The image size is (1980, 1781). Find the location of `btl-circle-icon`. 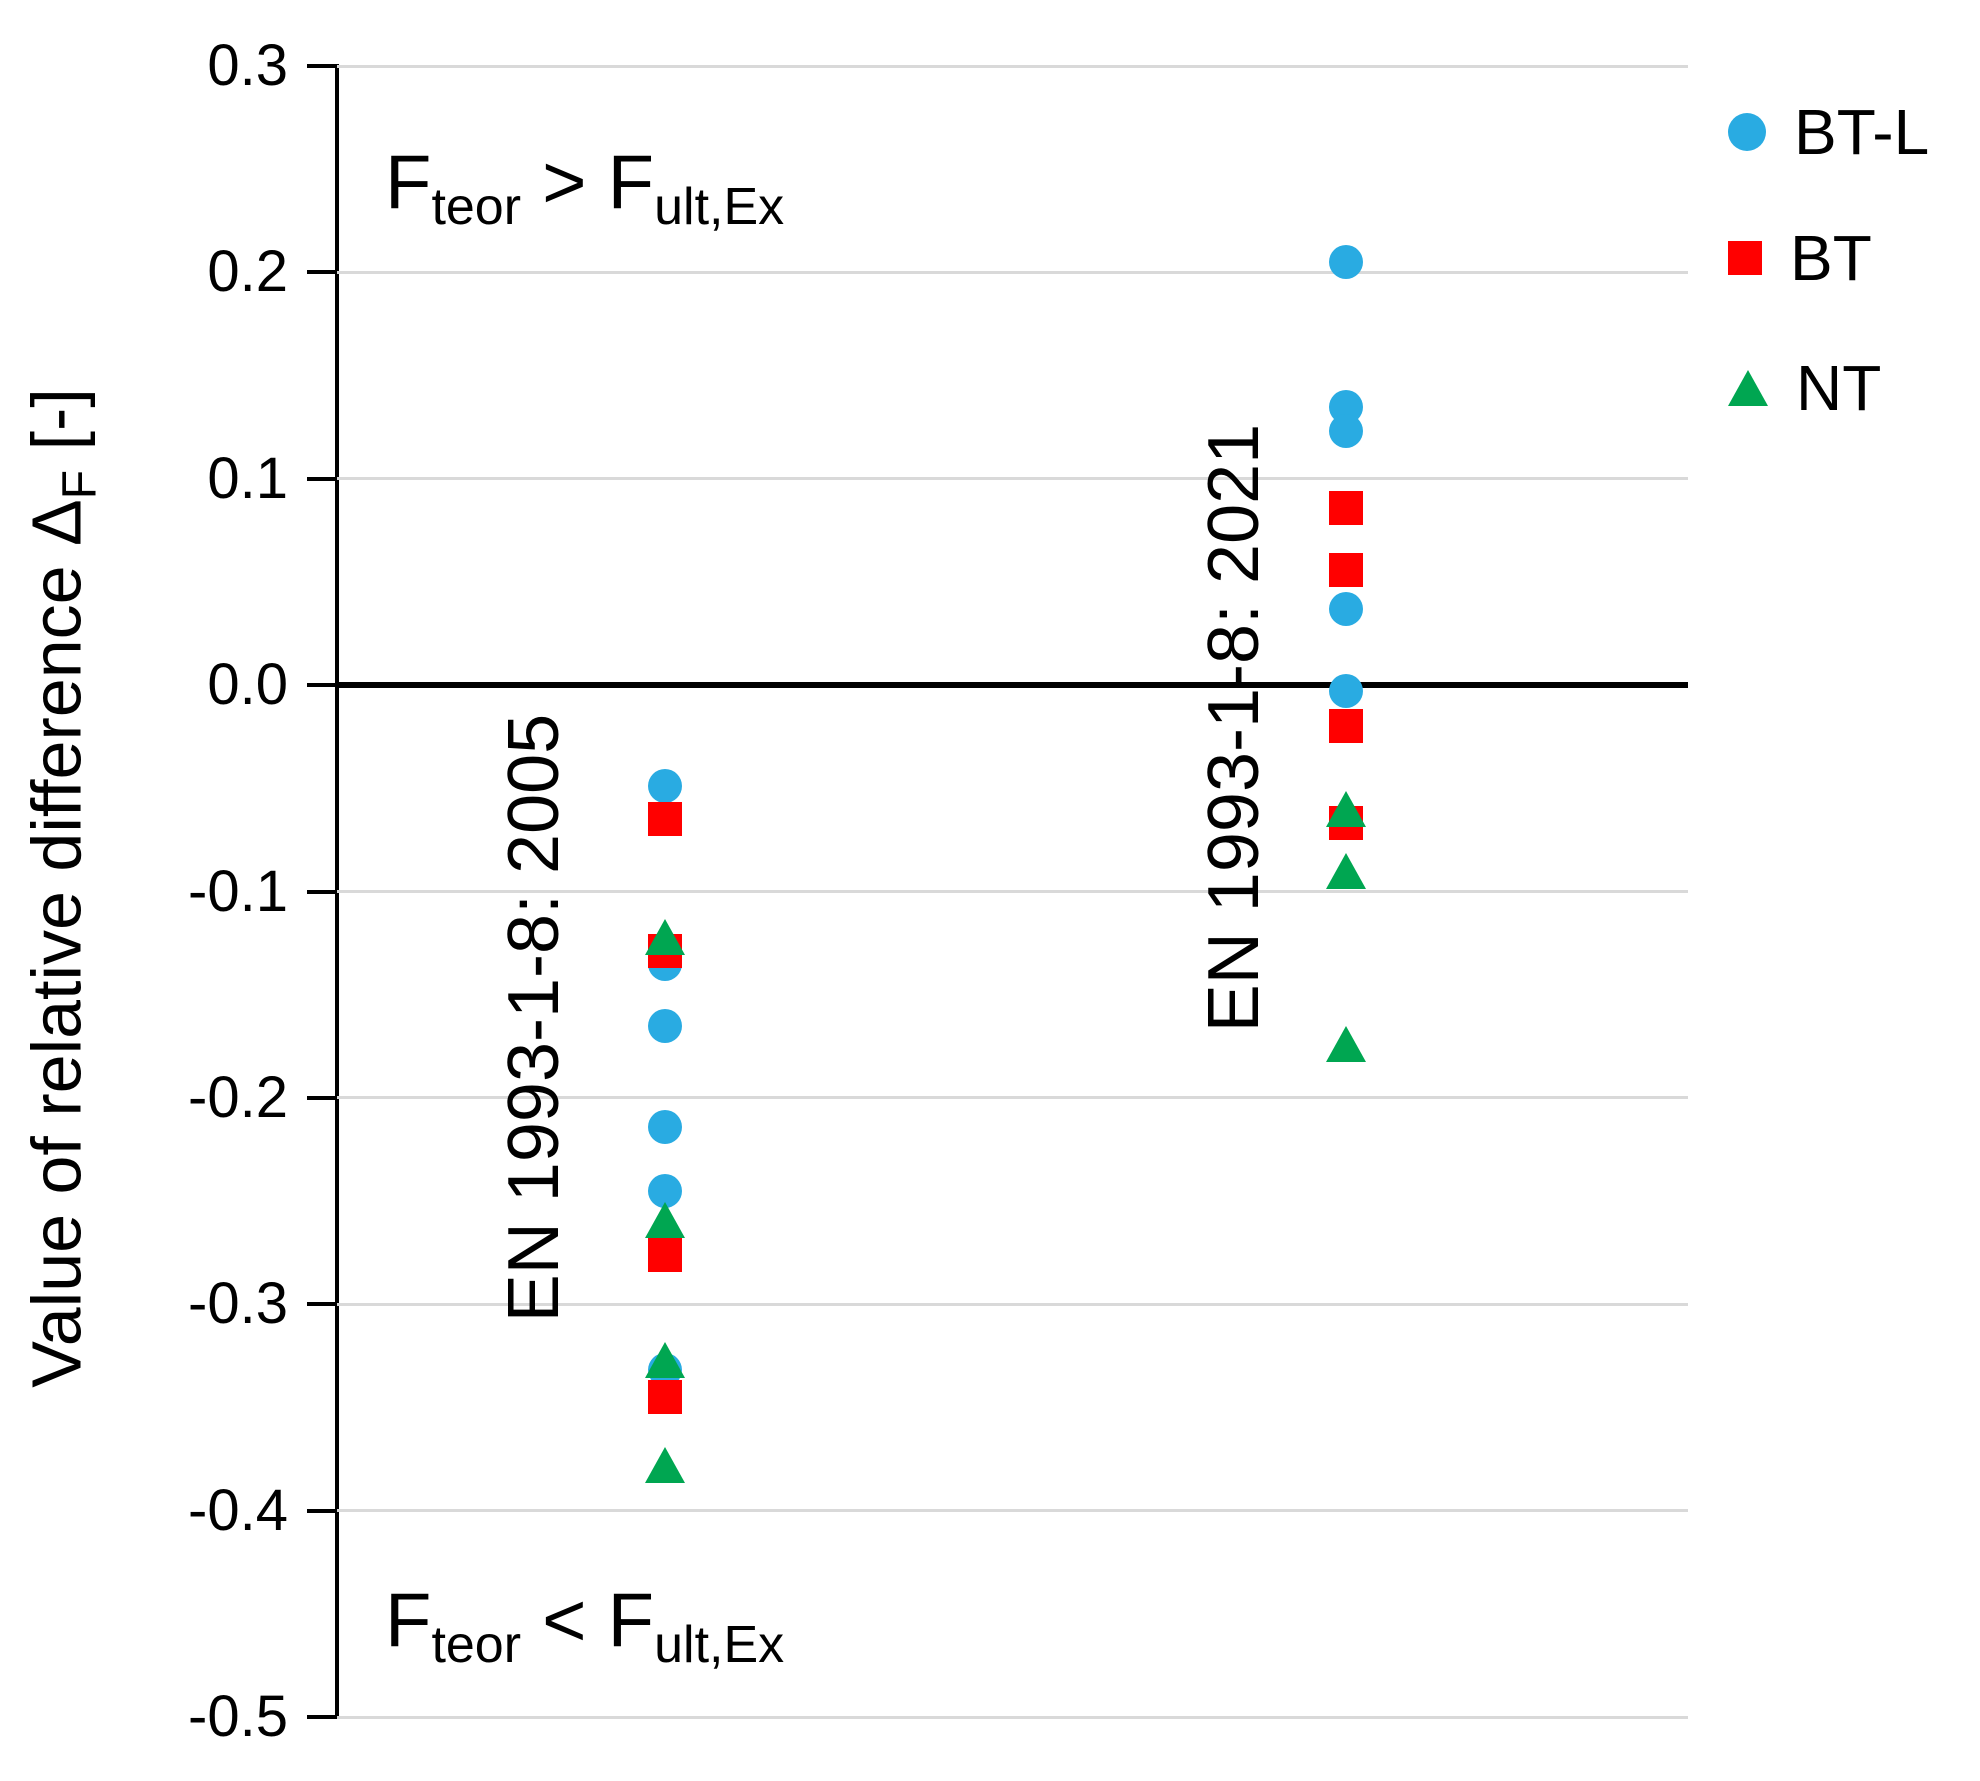

btl-circle-icon is located at coordinates (1747, 132).